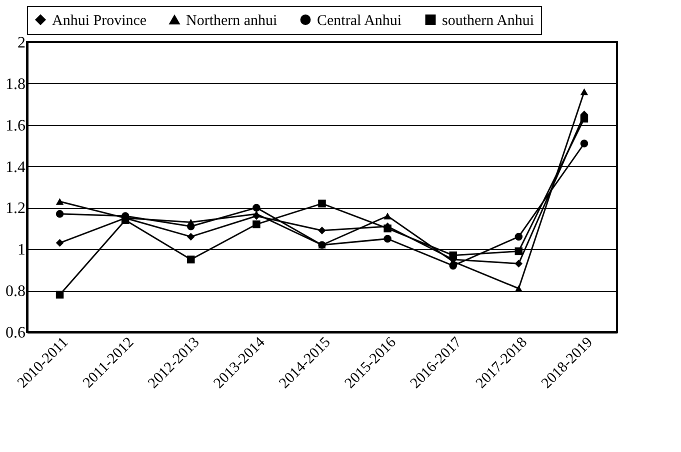  What do you see at coordinates (16, 209) in the screenshot?
I see `y-tick-label: 1.2` at bounding box center [16, 209].